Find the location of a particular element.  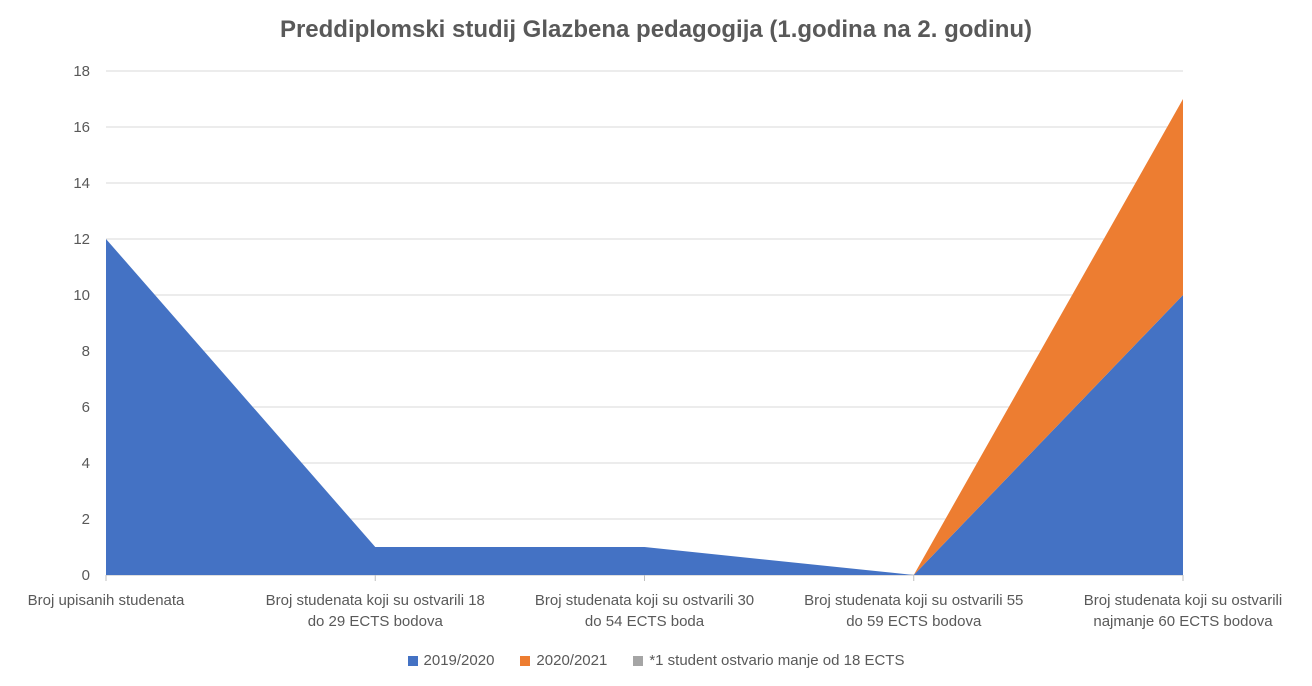

legend-item-2: *1 student ostvario manje od 18 ECTS is located at coordinates (768, 660).